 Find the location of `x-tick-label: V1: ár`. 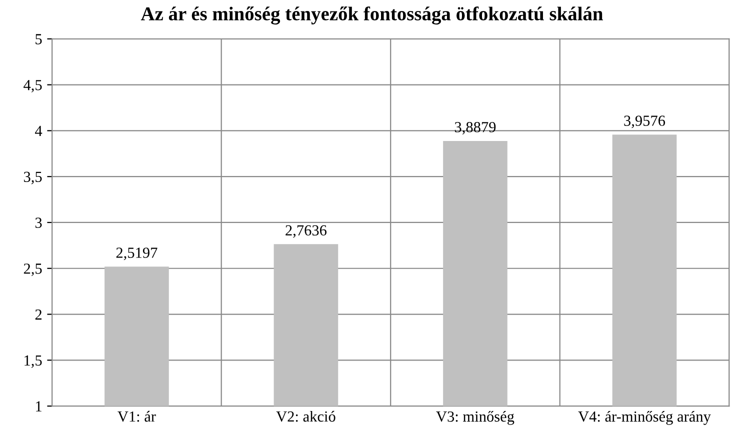

x-tick-label: V1: ár is located at coordinates (137, 416).